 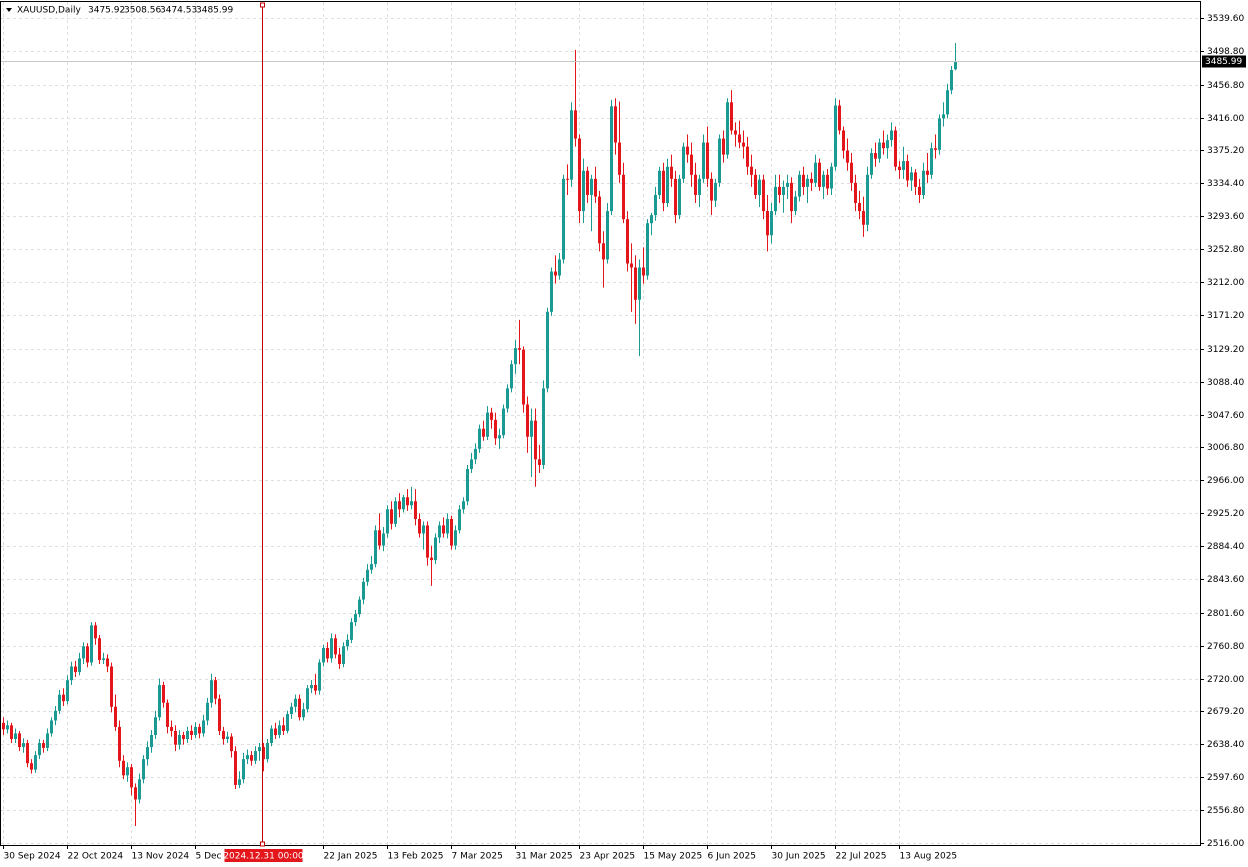 What do you see at coordinates (1224, 61) in the screenshot?
I see `last-price-box` at bounding box center [1224, 61].